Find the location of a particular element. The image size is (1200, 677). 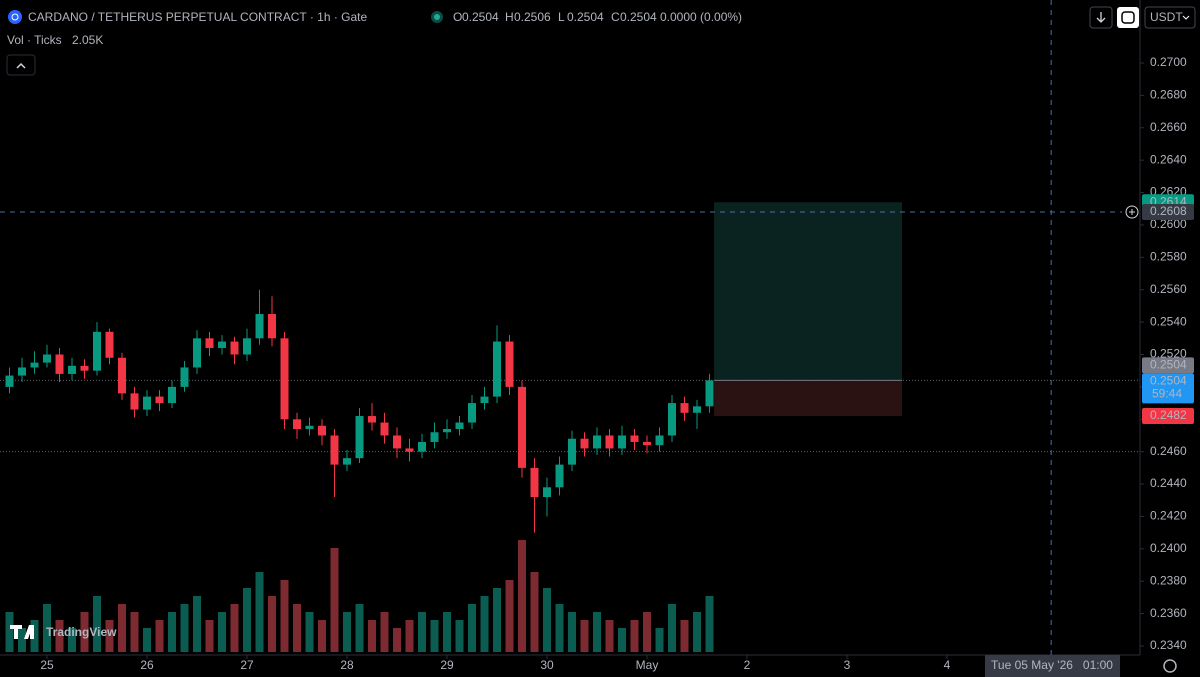

crosshair-price-tag-bg is located at coordinates (1168, 211).